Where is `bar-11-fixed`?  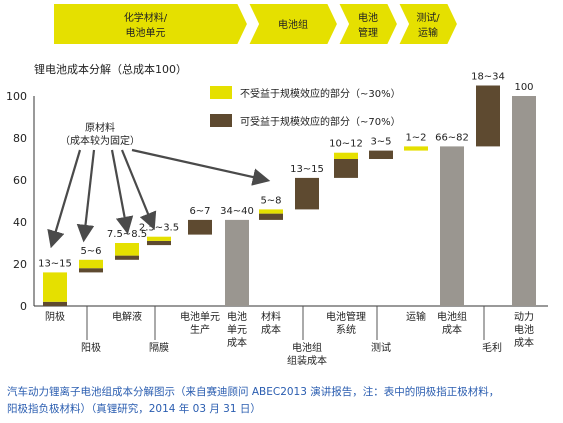
bar-11-fixed is located at coordinates (416, 148).